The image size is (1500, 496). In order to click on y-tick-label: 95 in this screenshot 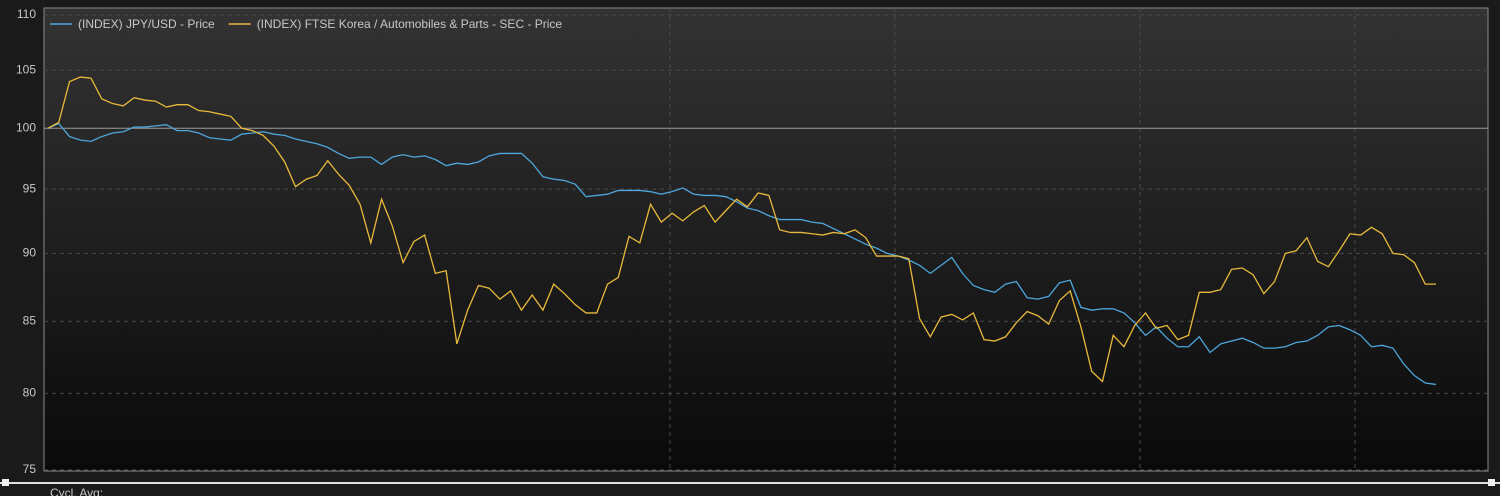, I will do `click(30, 188)`.